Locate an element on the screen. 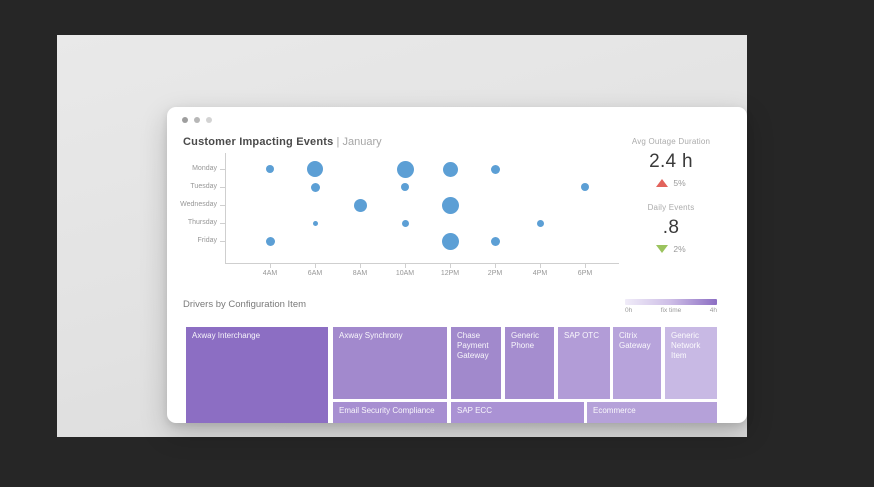  treemap-cell-label: SAP ECC is located at coordinates (474, 410).